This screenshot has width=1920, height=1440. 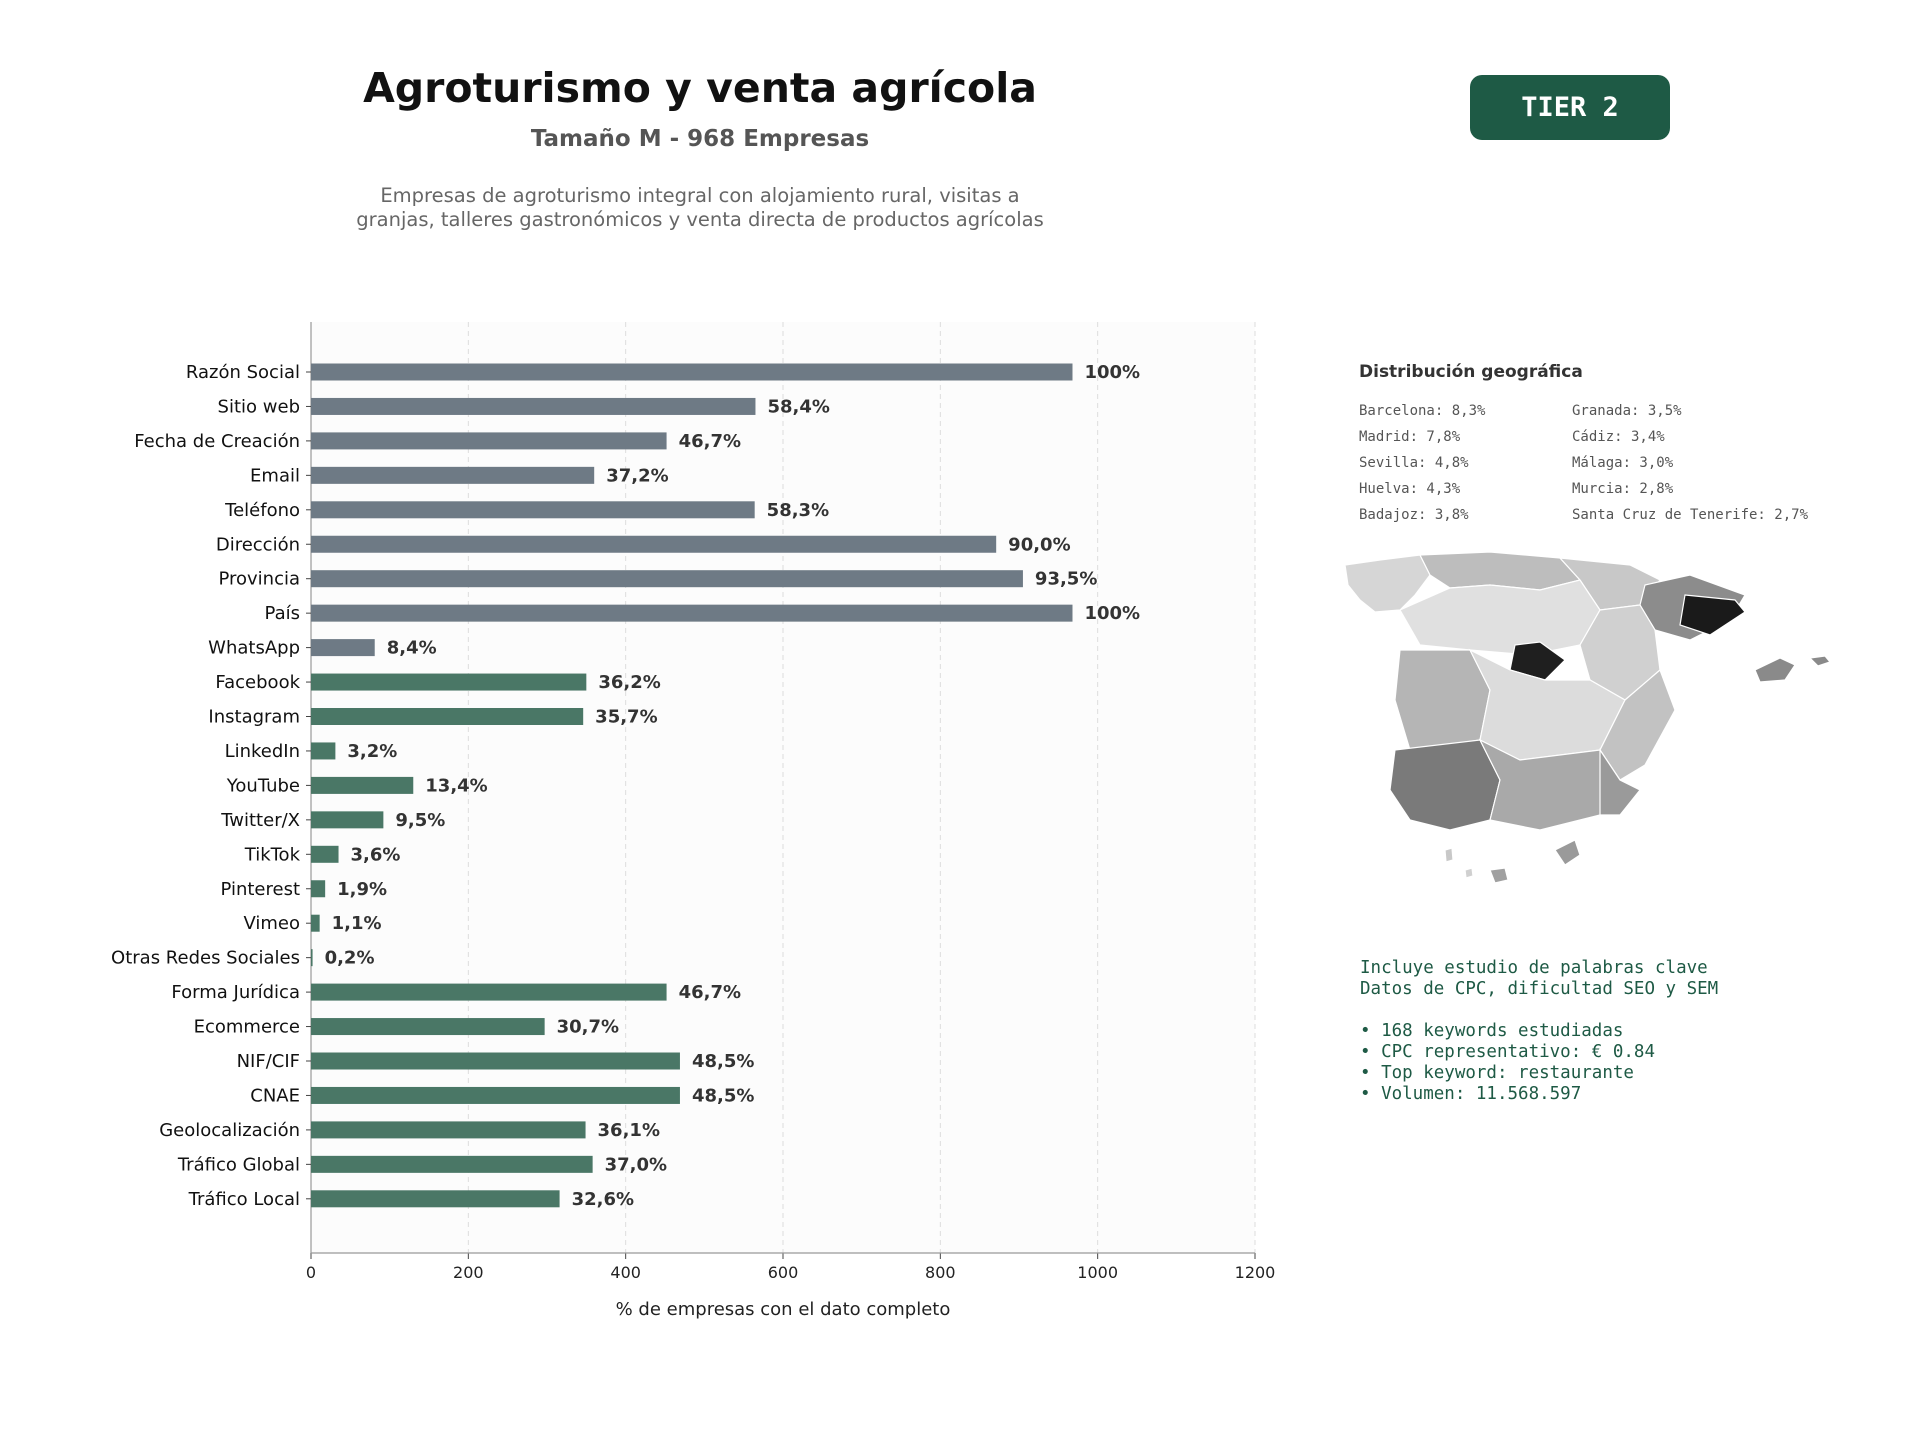 I want to click on page-title: Agroturismo y venta agrícola, so click(x=700, y=88).